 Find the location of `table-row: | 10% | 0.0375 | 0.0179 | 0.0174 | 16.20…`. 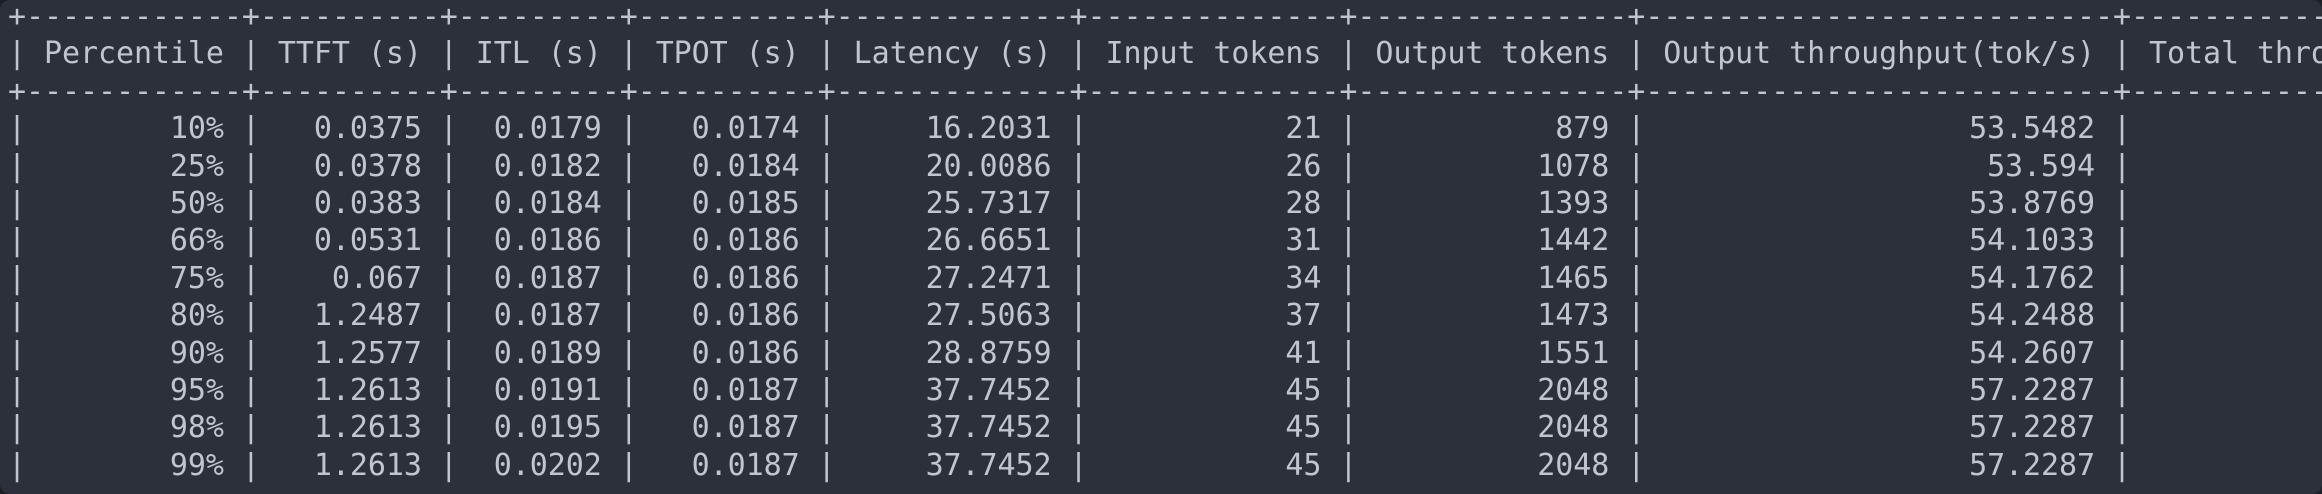

table-row: | 10% | 0.0375 | 0.0179 | 0.0174 | 16.20… is located at coordinates (1070, 129).